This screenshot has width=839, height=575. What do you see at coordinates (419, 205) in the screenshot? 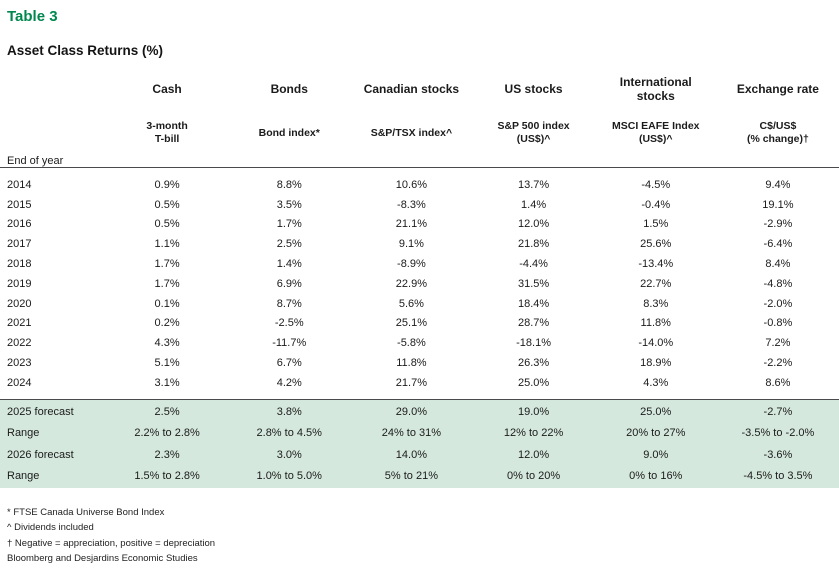
I see `table-row: 2015 0.5% 3.5% -8.3% 1.4% -0.4% 19.1%` at bounding box center [419, 205].